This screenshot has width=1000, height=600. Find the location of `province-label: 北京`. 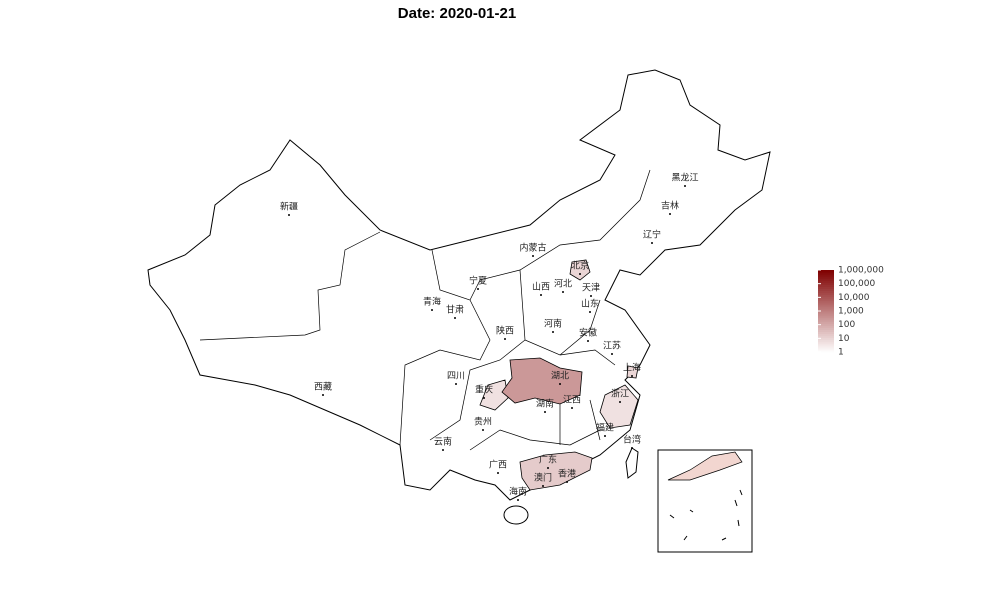

province-label: 北京 is located at coordinates (580, 266).